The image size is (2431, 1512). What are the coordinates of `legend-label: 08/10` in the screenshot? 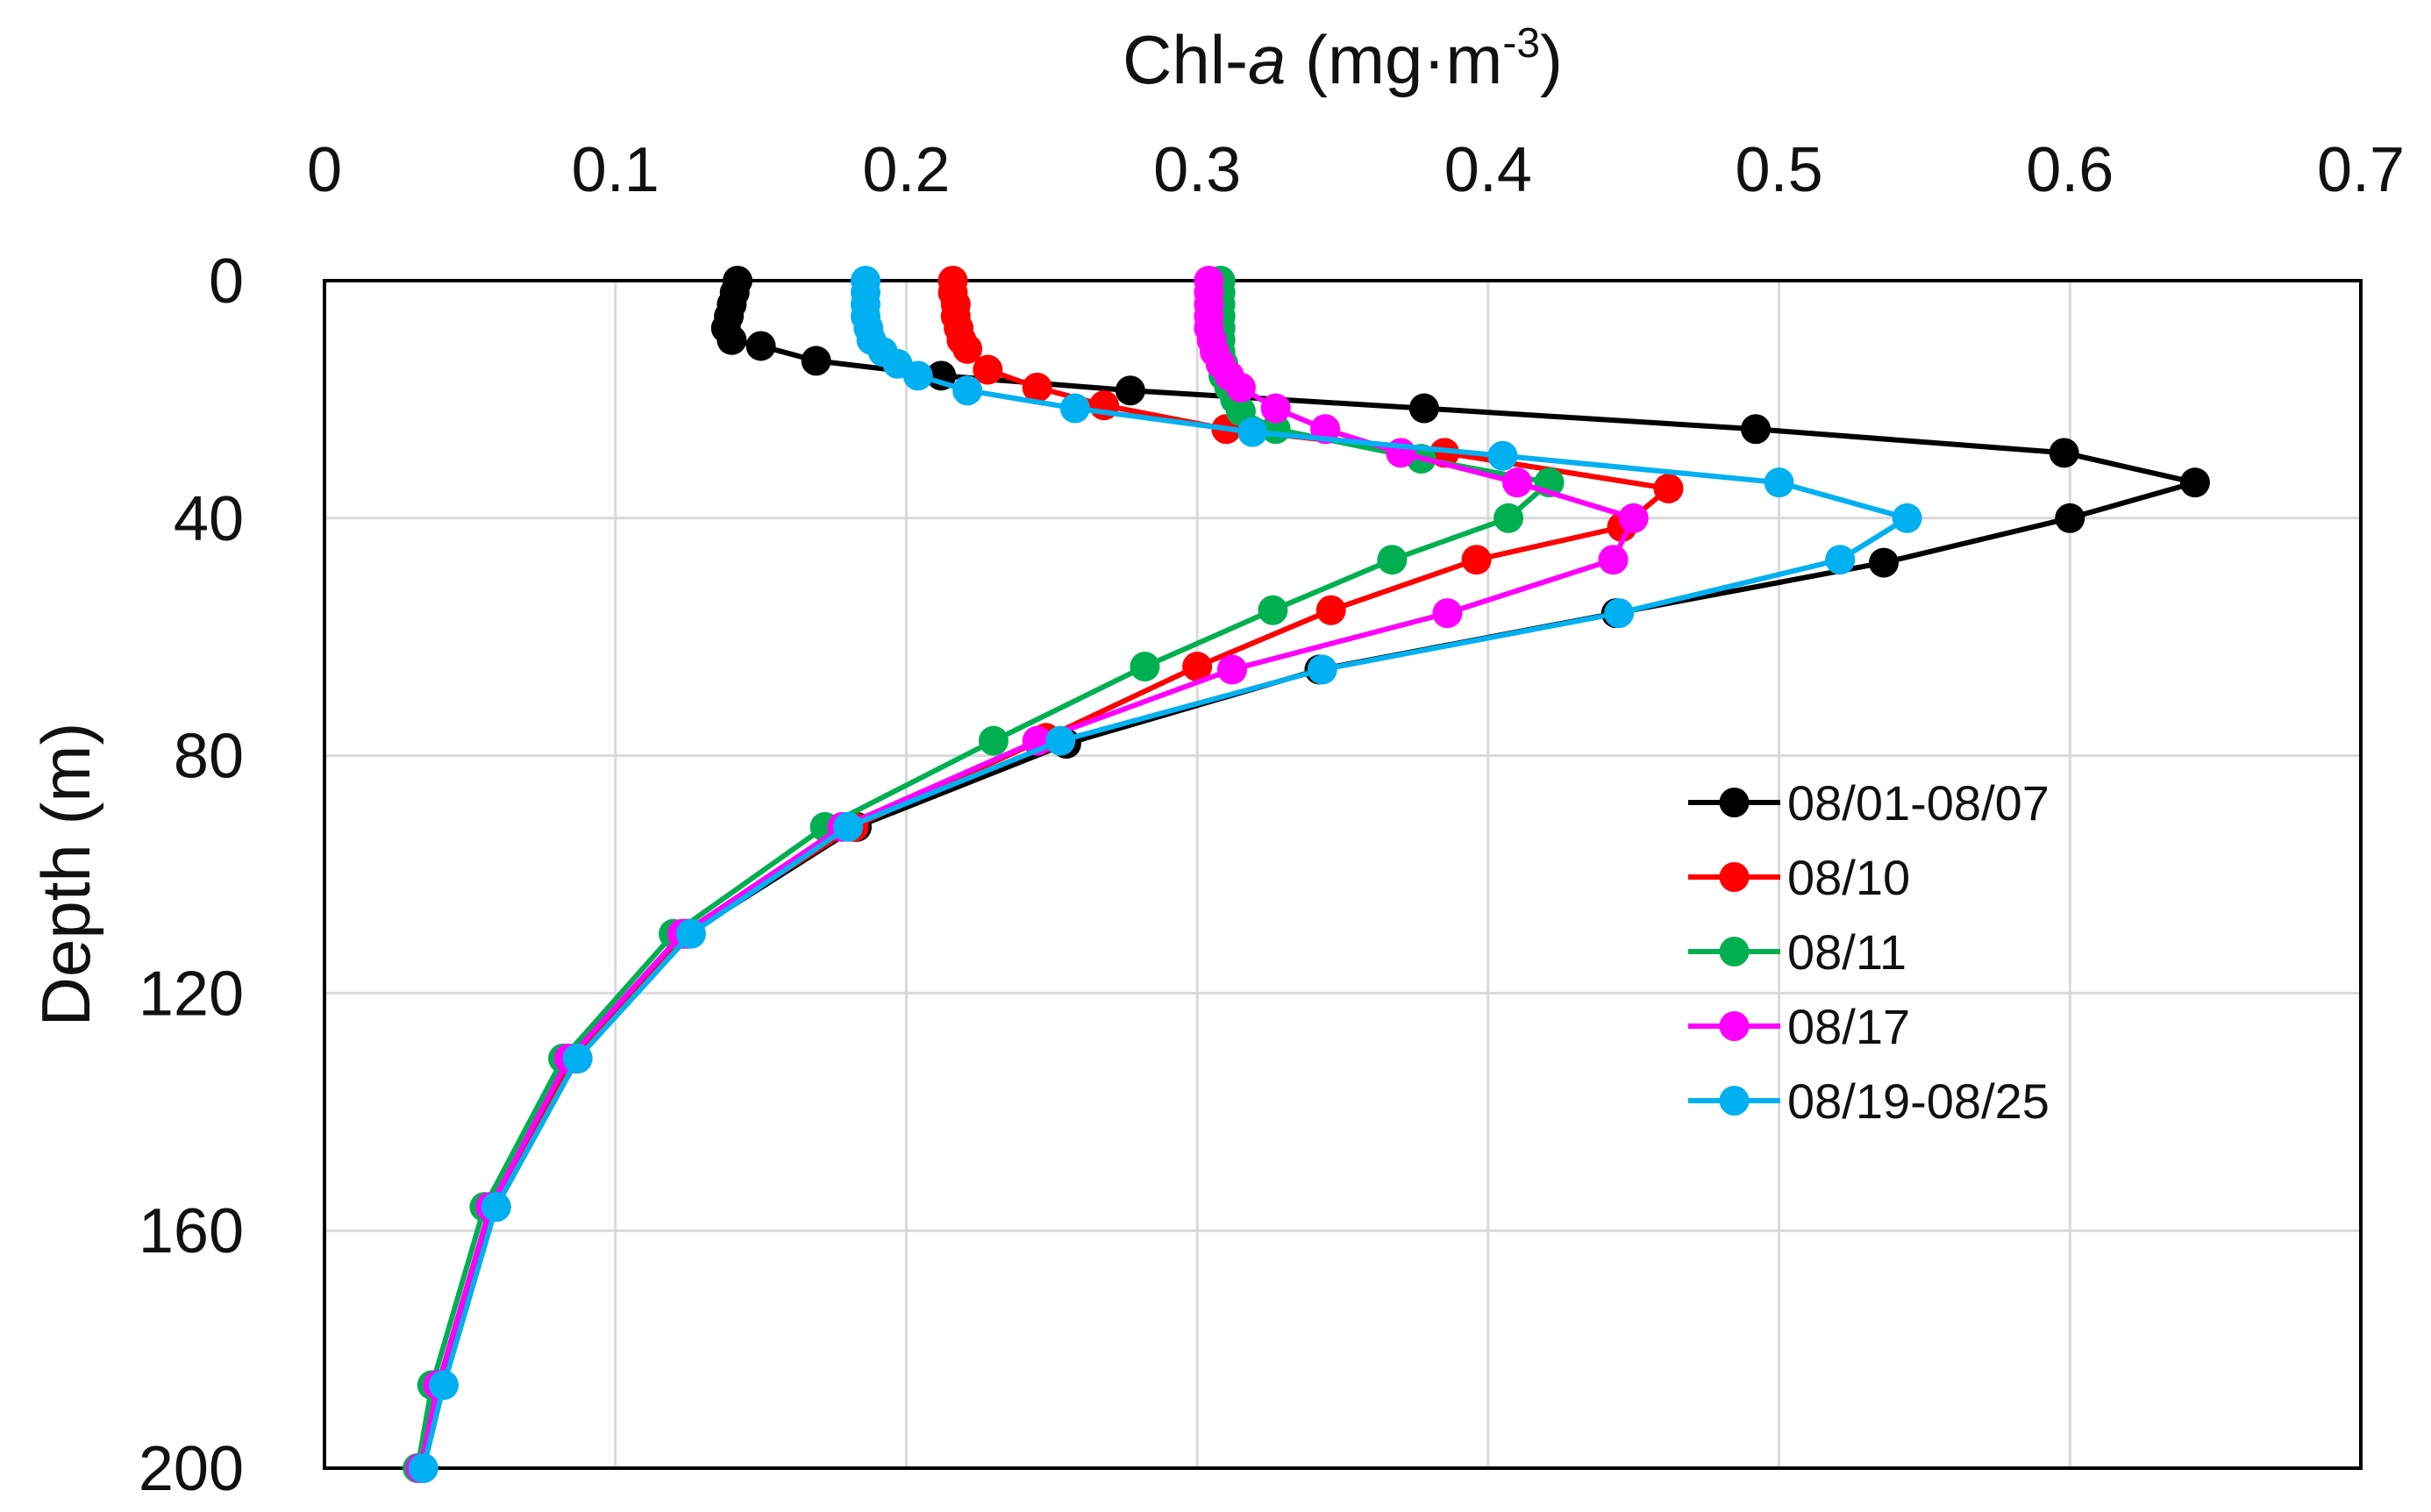 It's located at (1848, 877).